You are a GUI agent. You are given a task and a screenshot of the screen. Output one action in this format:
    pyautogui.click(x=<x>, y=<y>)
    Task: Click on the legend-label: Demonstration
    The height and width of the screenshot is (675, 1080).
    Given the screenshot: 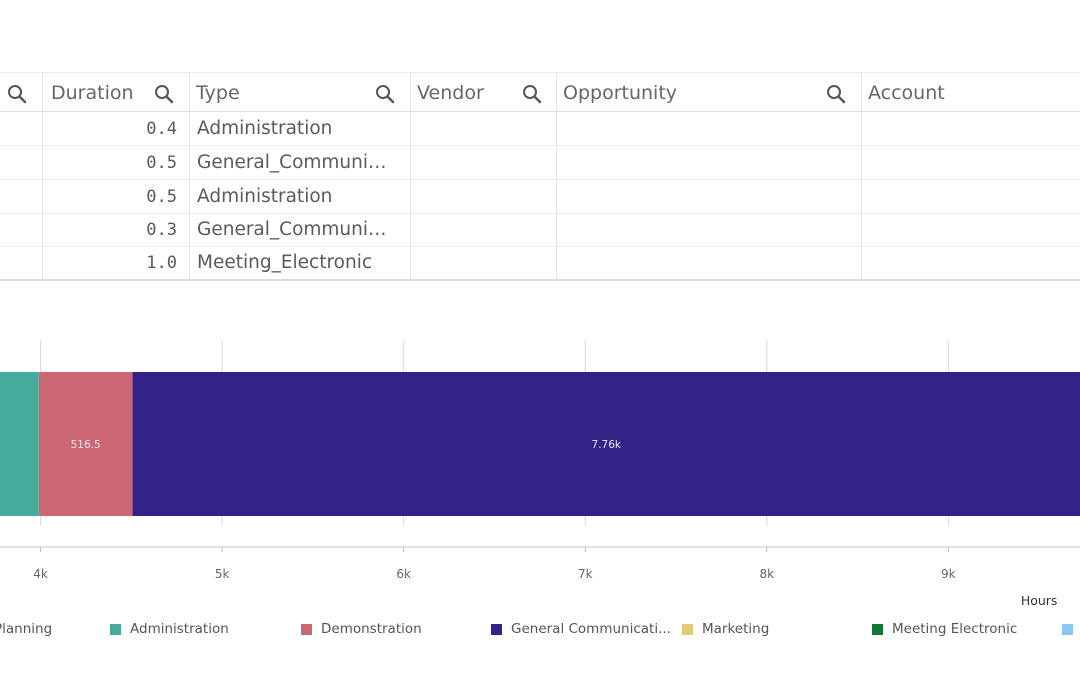 What is the action you would take?
    pyautogui.click(x=371, y=629)
    